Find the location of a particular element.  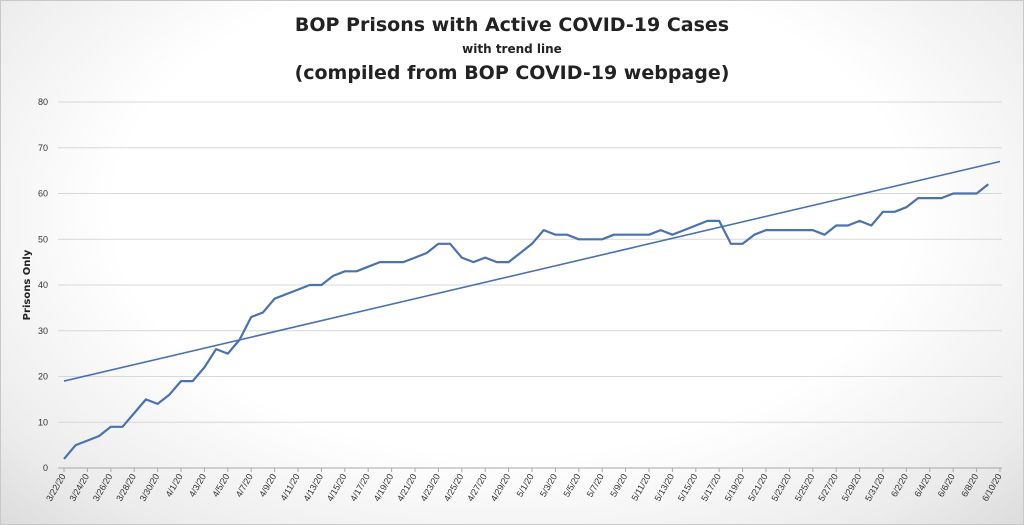

x-tick-label: 4/23/20 is located at coordinates (430, 487).